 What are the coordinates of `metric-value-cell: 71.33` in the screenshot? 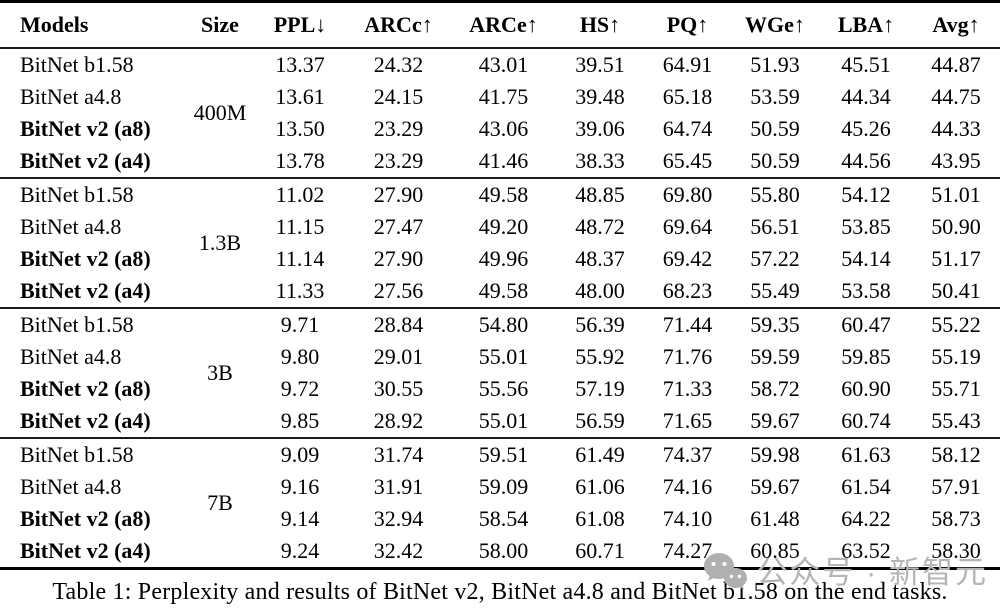 It's located at (687, 388).